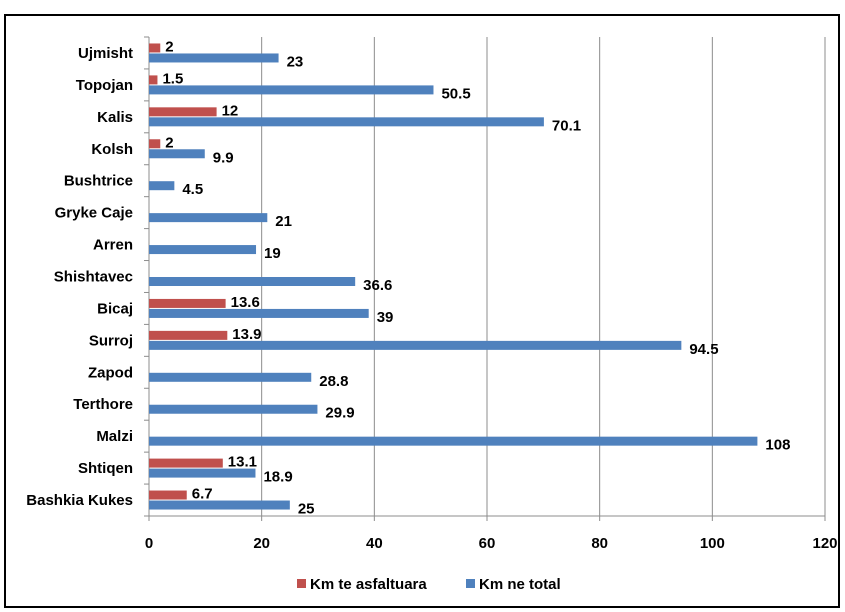 The width and height of the screenshot is (845, 612). Describe the element at coordinates (113, 245) in the screenshot. I see `category-label: Arren` at that location.